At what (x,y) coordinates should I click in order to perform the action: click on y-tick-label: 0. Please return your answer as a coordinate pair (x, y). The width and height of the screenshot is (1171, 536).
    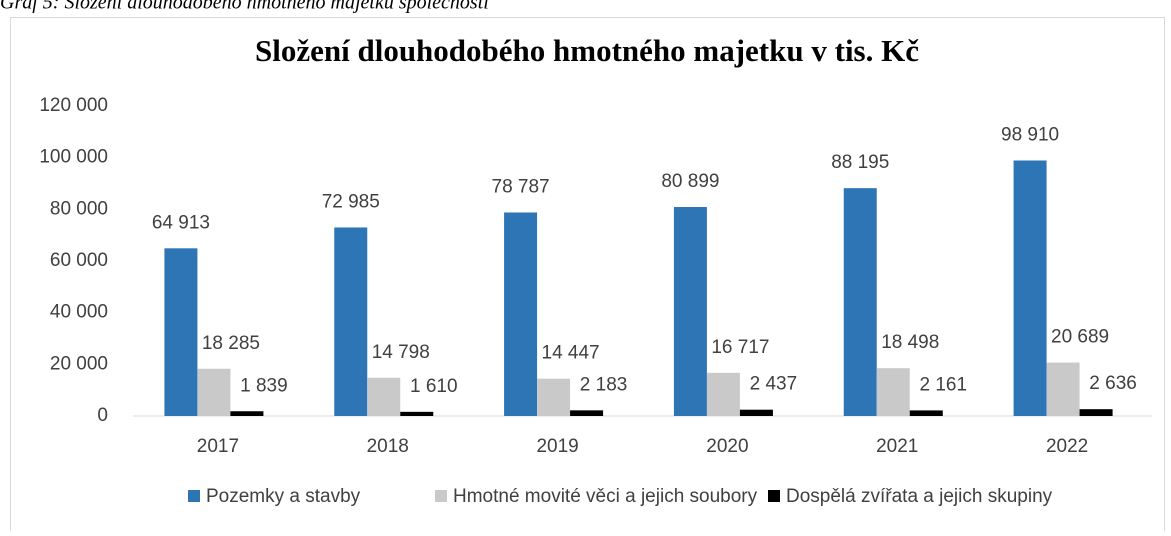
    Looking at the image, I should click on (102, 415).